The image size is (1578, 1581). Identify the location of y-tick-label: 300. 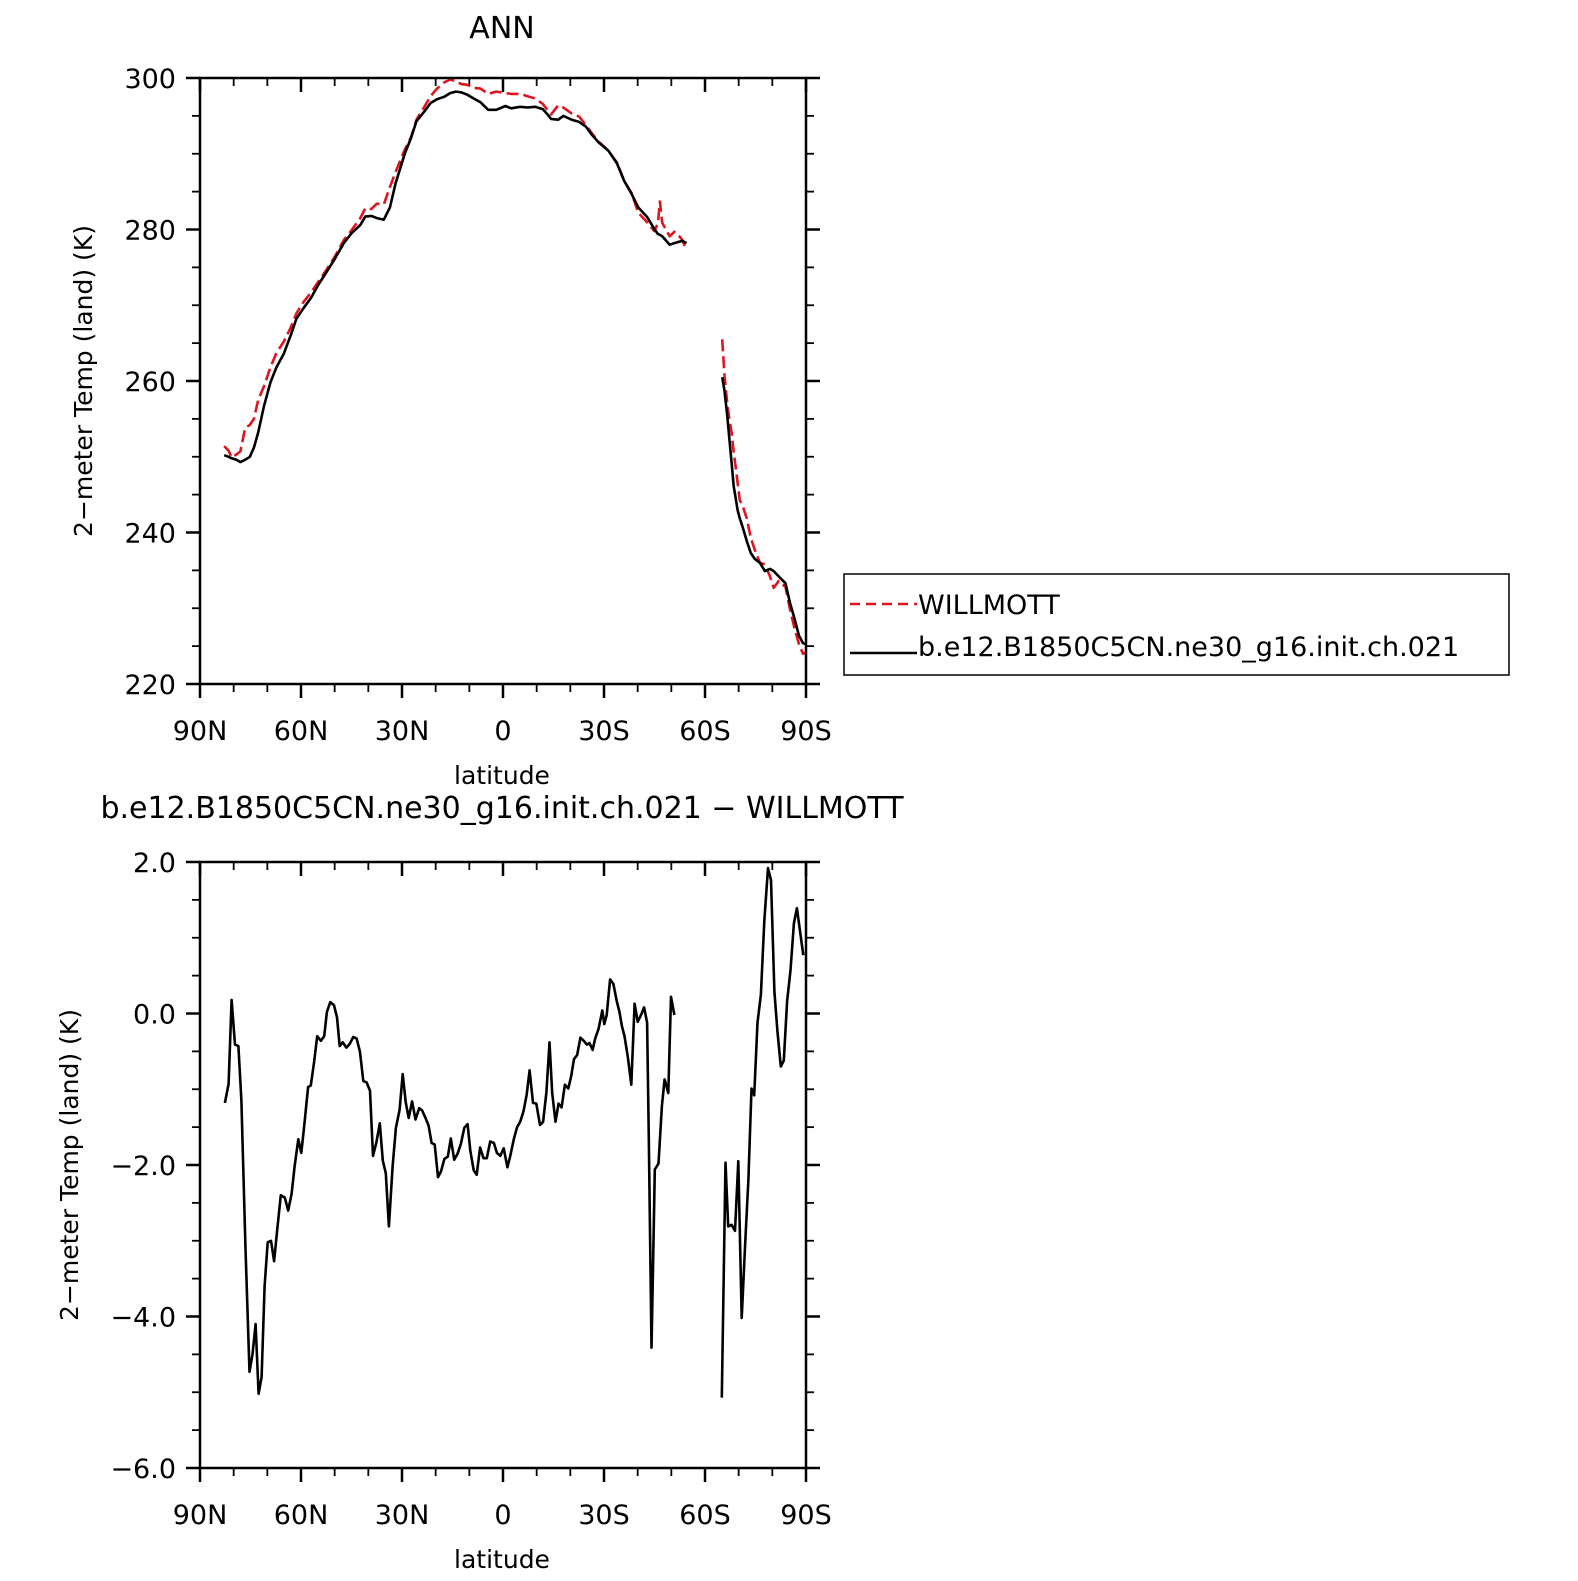
(150, 79).